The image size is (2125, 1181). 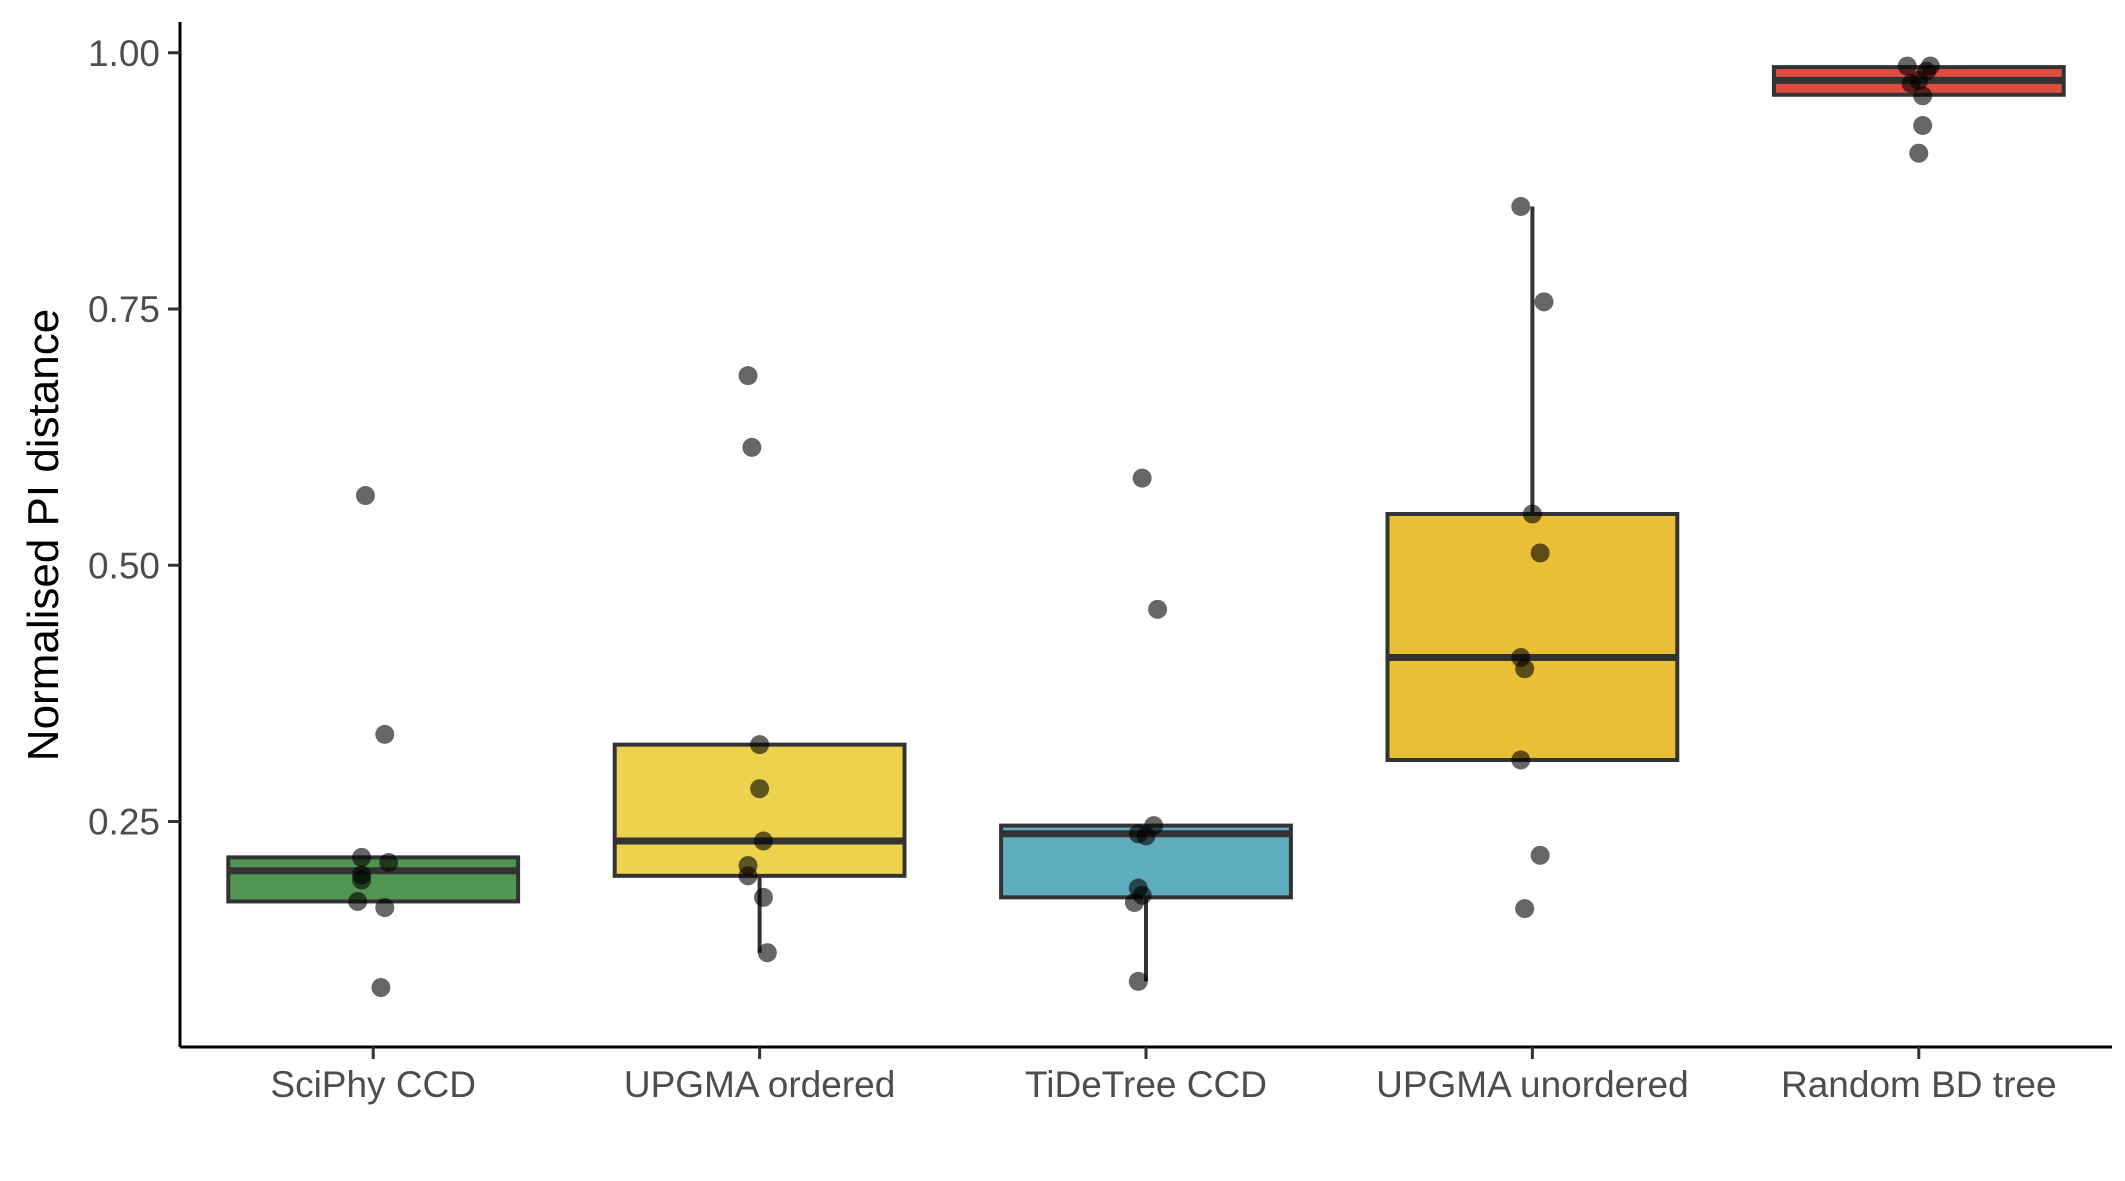 I want to click on y-axis-title: Normalised PI distance, so click(x=43, y=535).